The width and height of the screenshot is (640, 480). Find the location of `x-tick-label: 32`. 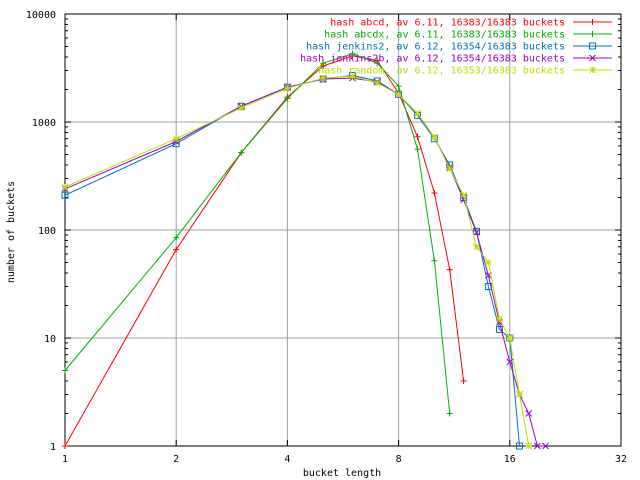

x-tick-label: 32 is located at coordinates (621, 459).